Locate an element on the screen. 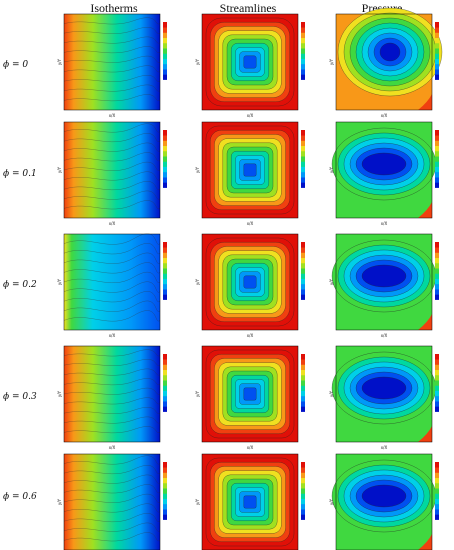 The width and height of the screenshot is (454, 550). row-label-phi-0-6: ϕ = 0.6 is located at coordinates (20, 497).